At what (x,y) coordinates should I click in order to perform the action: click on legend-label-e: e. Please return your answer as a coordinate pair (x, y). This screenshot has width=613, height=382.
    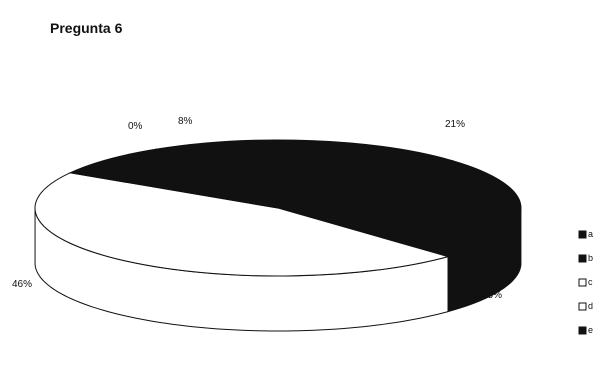
    Looking at the image, I should click on (590, 330).